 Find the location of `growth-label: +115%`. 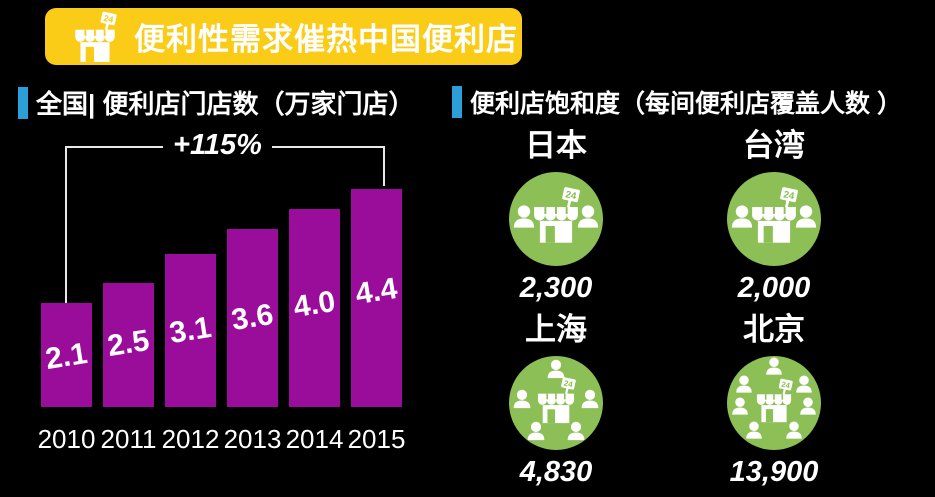

growth-label: +115% is located at coordinates (217, 145).